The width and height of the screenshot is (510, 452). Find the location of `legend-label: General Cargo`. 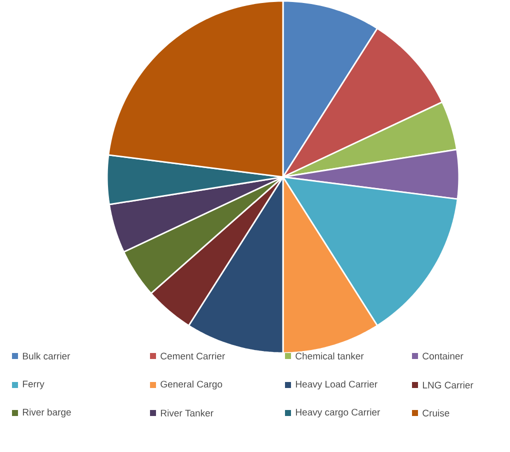

legend-label: General Cargo is located at coordinates (191, 385).